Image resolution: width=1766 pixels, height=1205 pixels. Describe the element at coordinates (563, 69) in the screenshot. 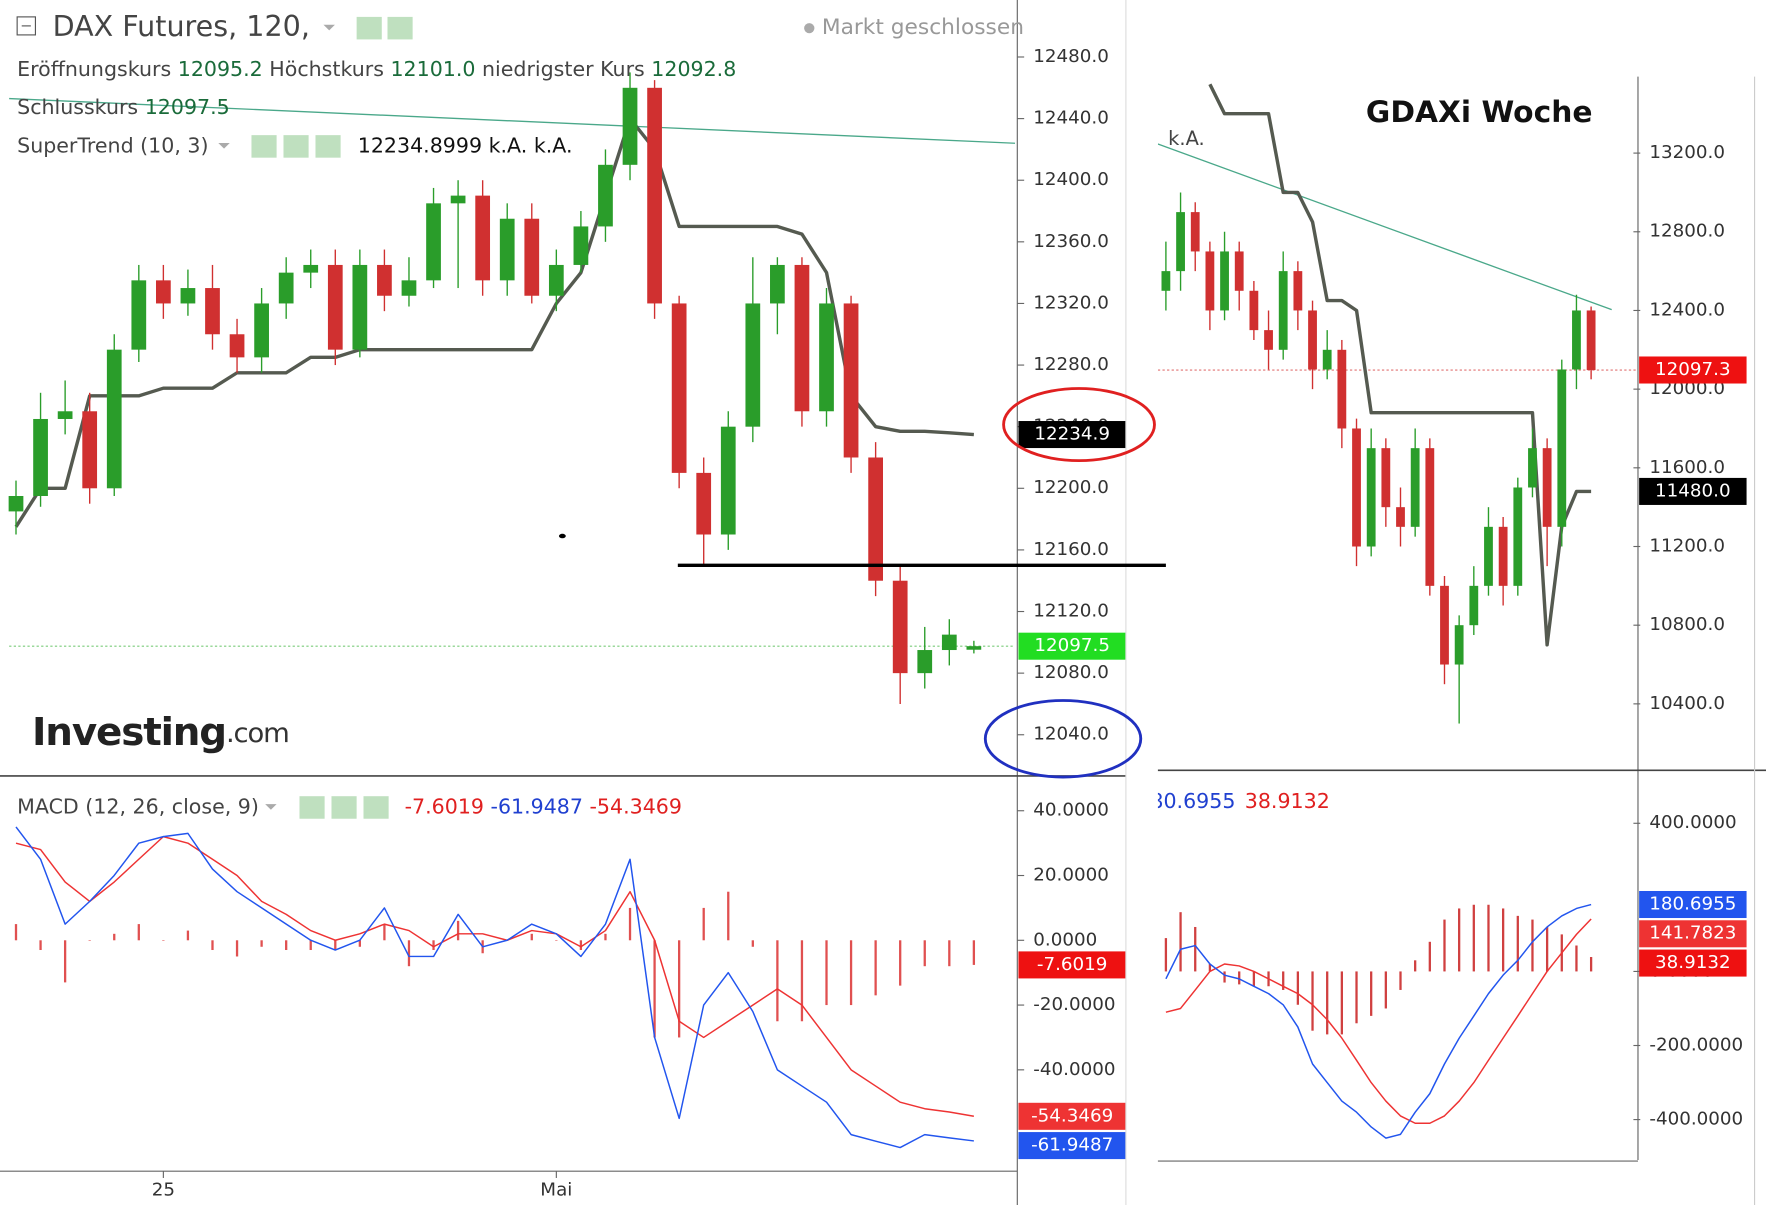

I see `legend-label: niedrigster Kurs` at that location.